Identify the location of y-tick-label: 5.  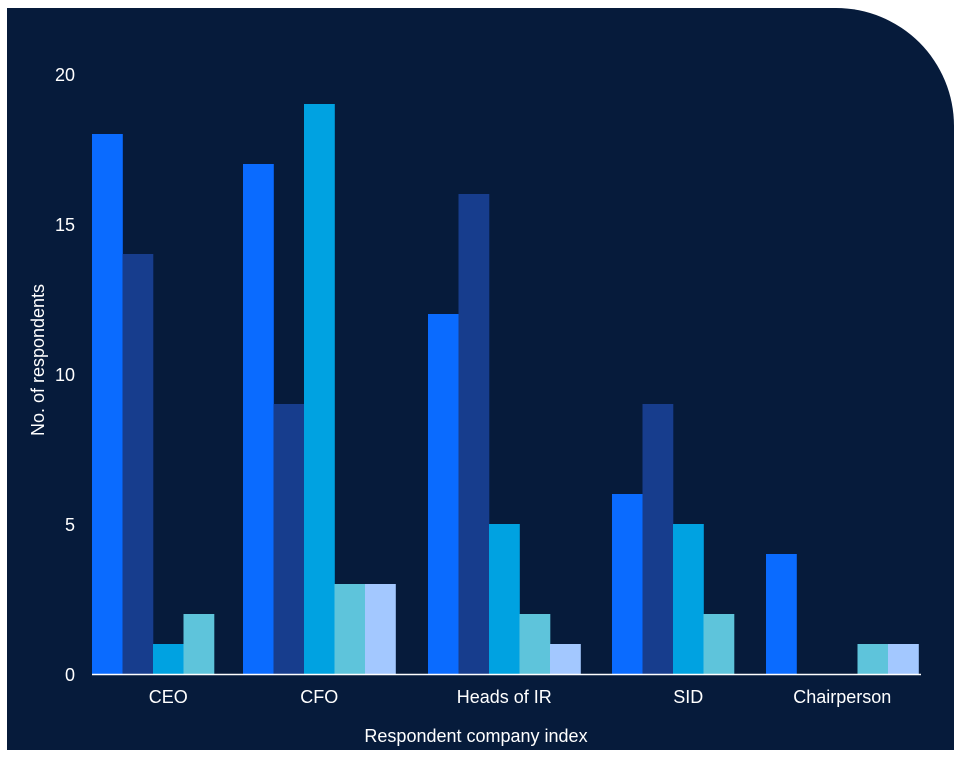
(70, 525).